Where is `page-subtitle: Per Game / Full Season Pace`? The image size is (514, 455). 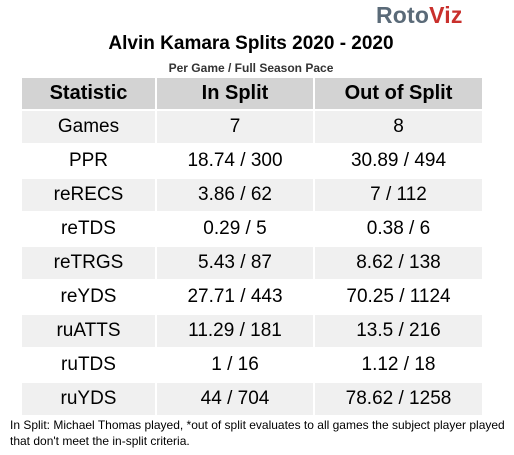 page-subtitle: Per Game / Full Season Pace is located at coordinates (251, 68).